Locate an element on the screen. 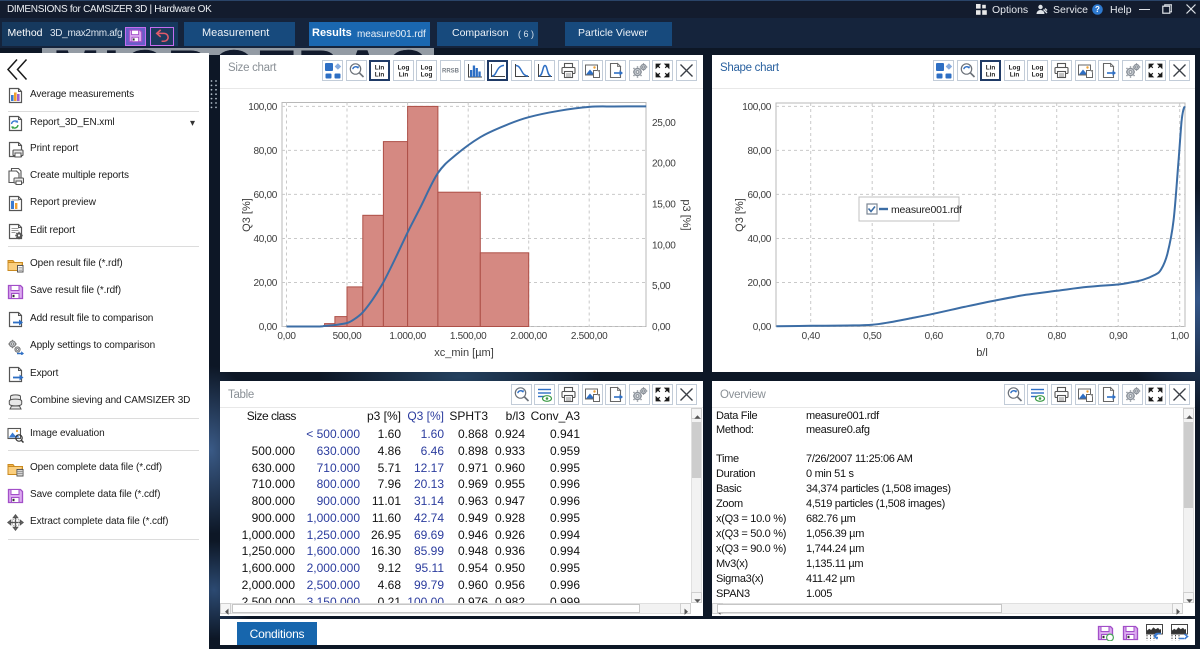 The width and height of the screenshot is (1200, 649). svg-text: RRSB is located at coordinates (450, 72).